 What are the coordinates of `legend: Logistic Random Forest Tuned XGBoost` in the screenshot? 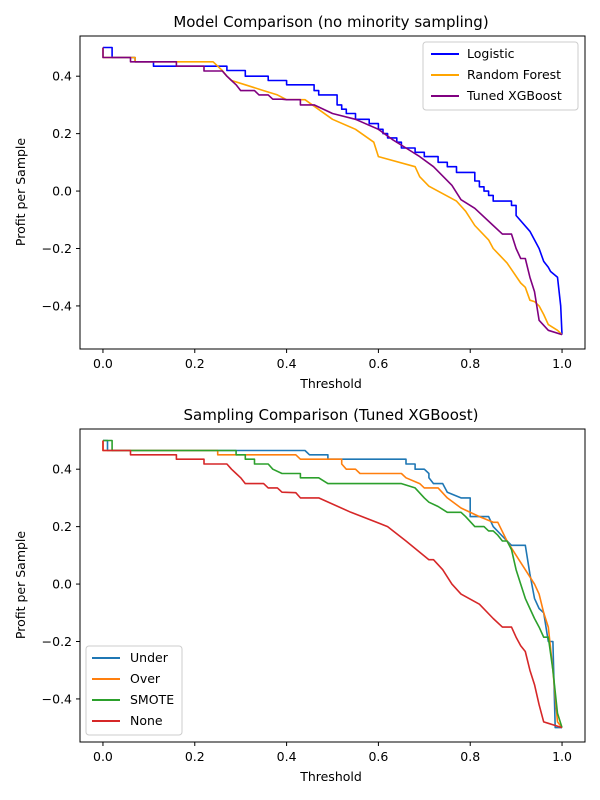 It's located at (500, 76).